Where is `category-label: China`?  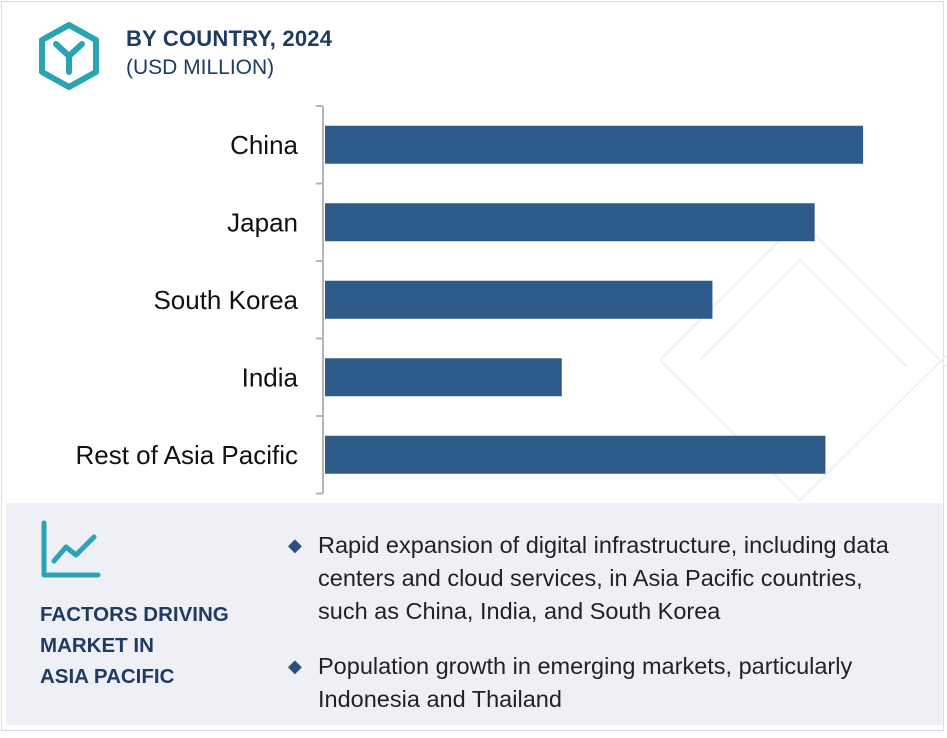 category-label: China is located at coordinates (264, 145).